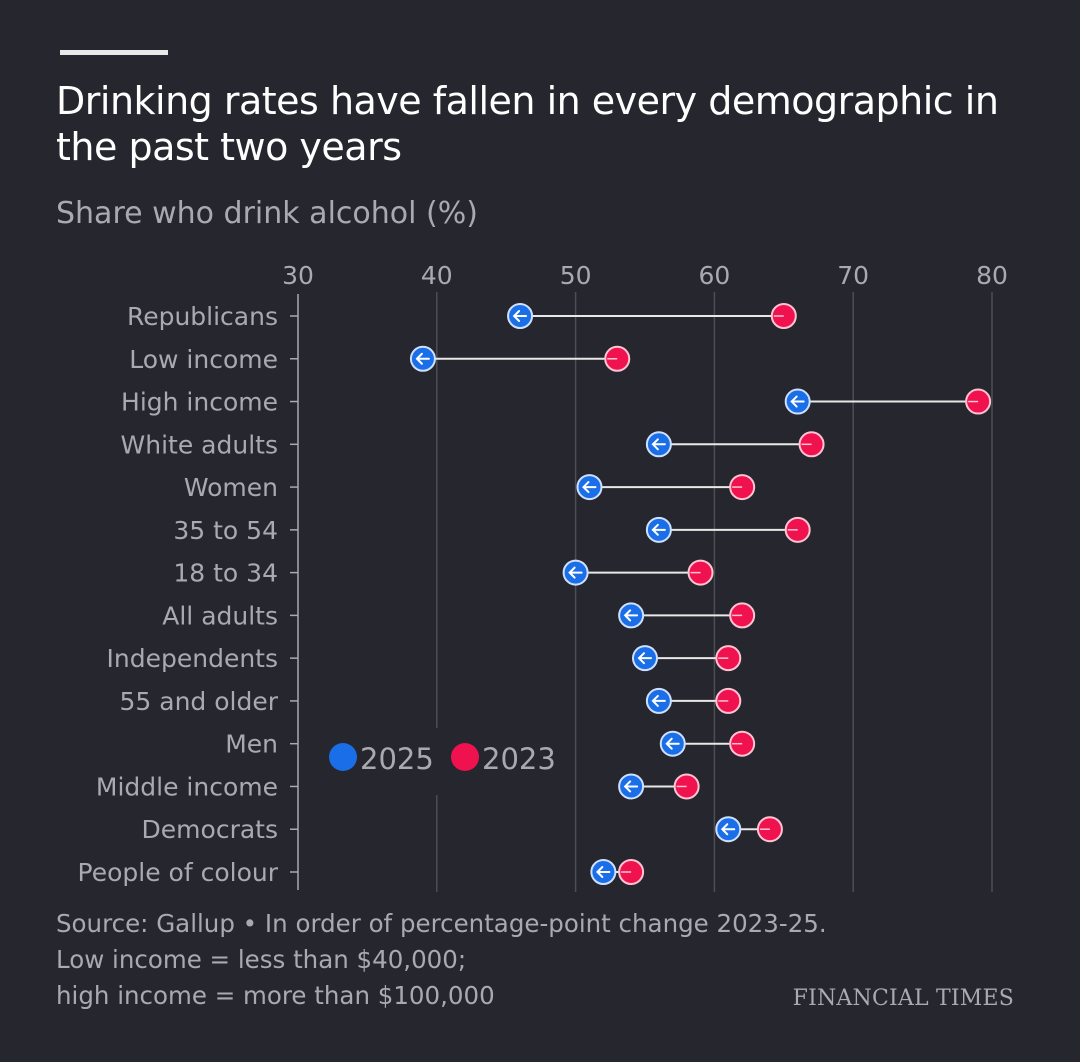 The image size is (1080, 1062). What do you see at coordinates (203, 359) in the screenshot?
I see `category-label: Low income` at bounding box center [203, 359].